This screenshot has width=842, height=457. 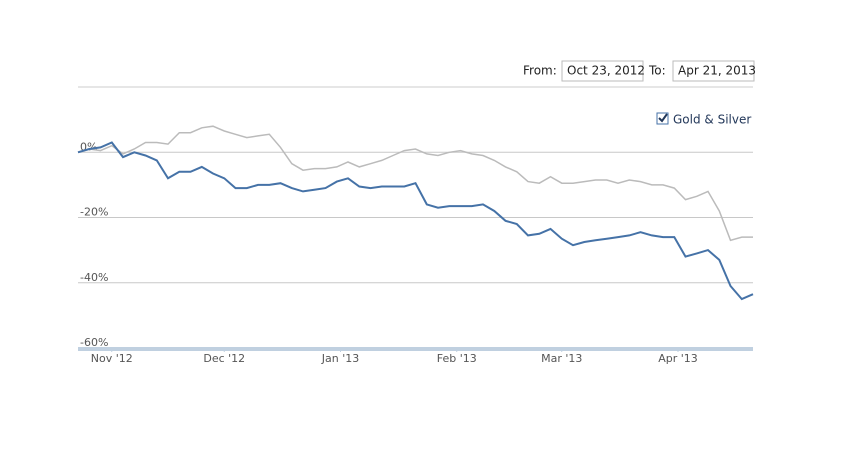 What do you see at coordinates (94, 212) in the screenshot?
I see `y-tick-label: -20%` at bounding box center [94, 212].